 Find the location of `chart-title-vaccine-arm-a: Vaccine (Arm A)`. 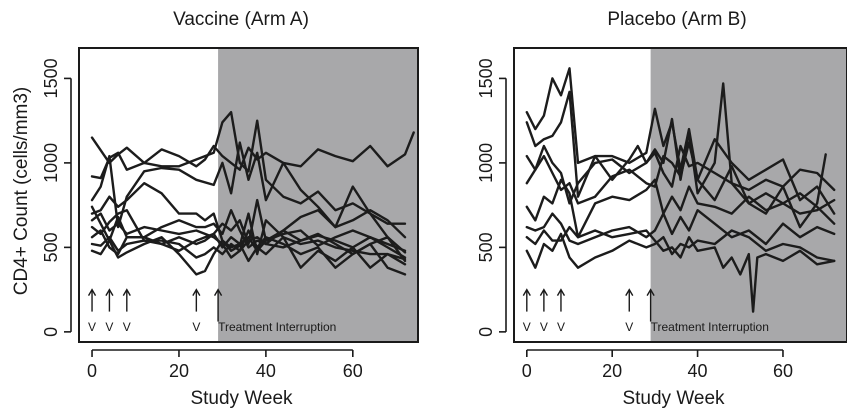

chart-title-vaccine-arm-a: Vaccine (Arm A) is located at coordinates (241, 19).